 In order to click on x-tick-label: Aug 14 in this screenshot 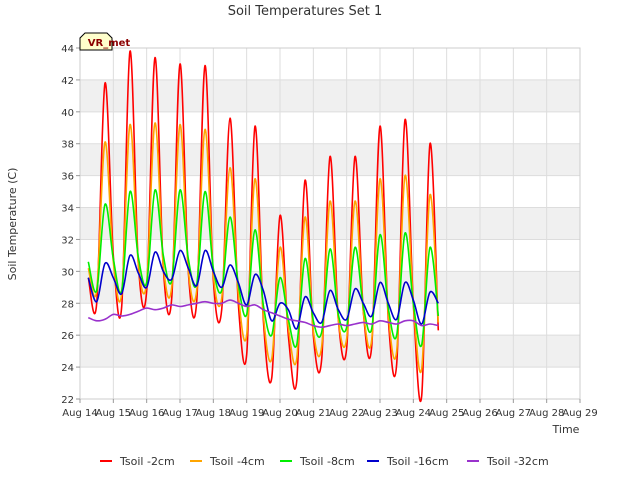, I will do `click(79, 413)`.